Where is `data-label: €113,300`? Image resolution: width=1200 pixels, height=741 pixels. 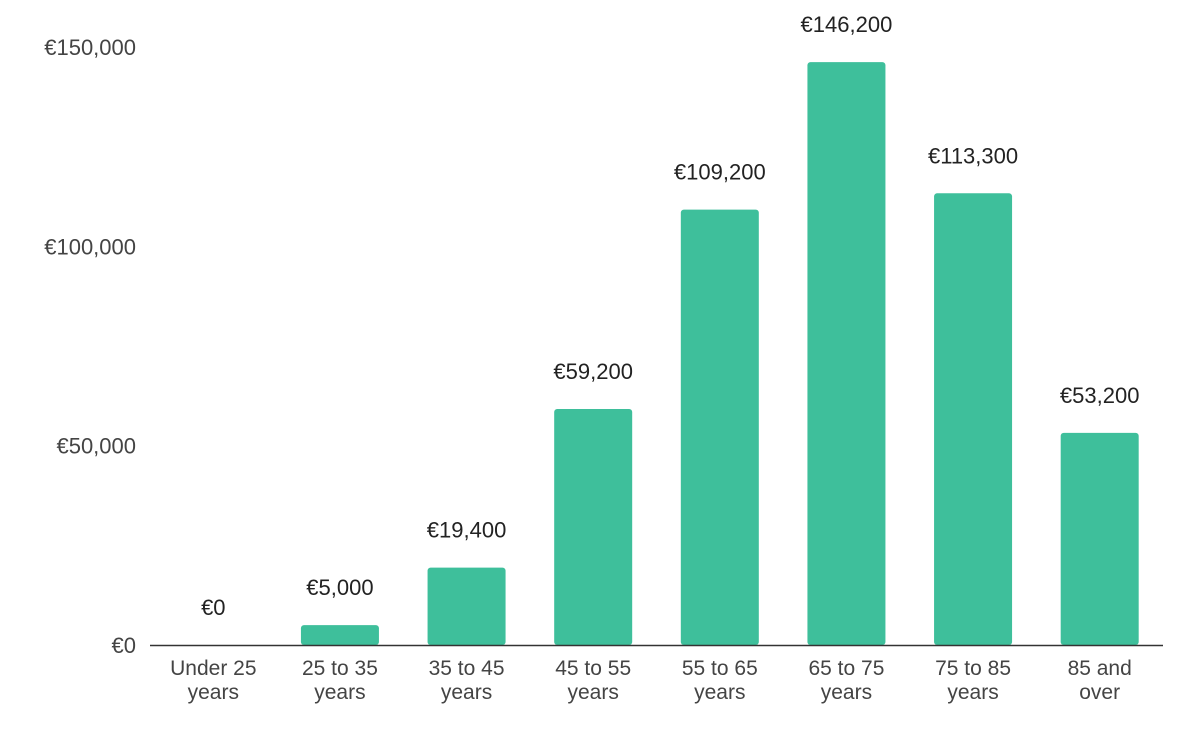
data-label: €113,300 is located at coordinates (973, 155).